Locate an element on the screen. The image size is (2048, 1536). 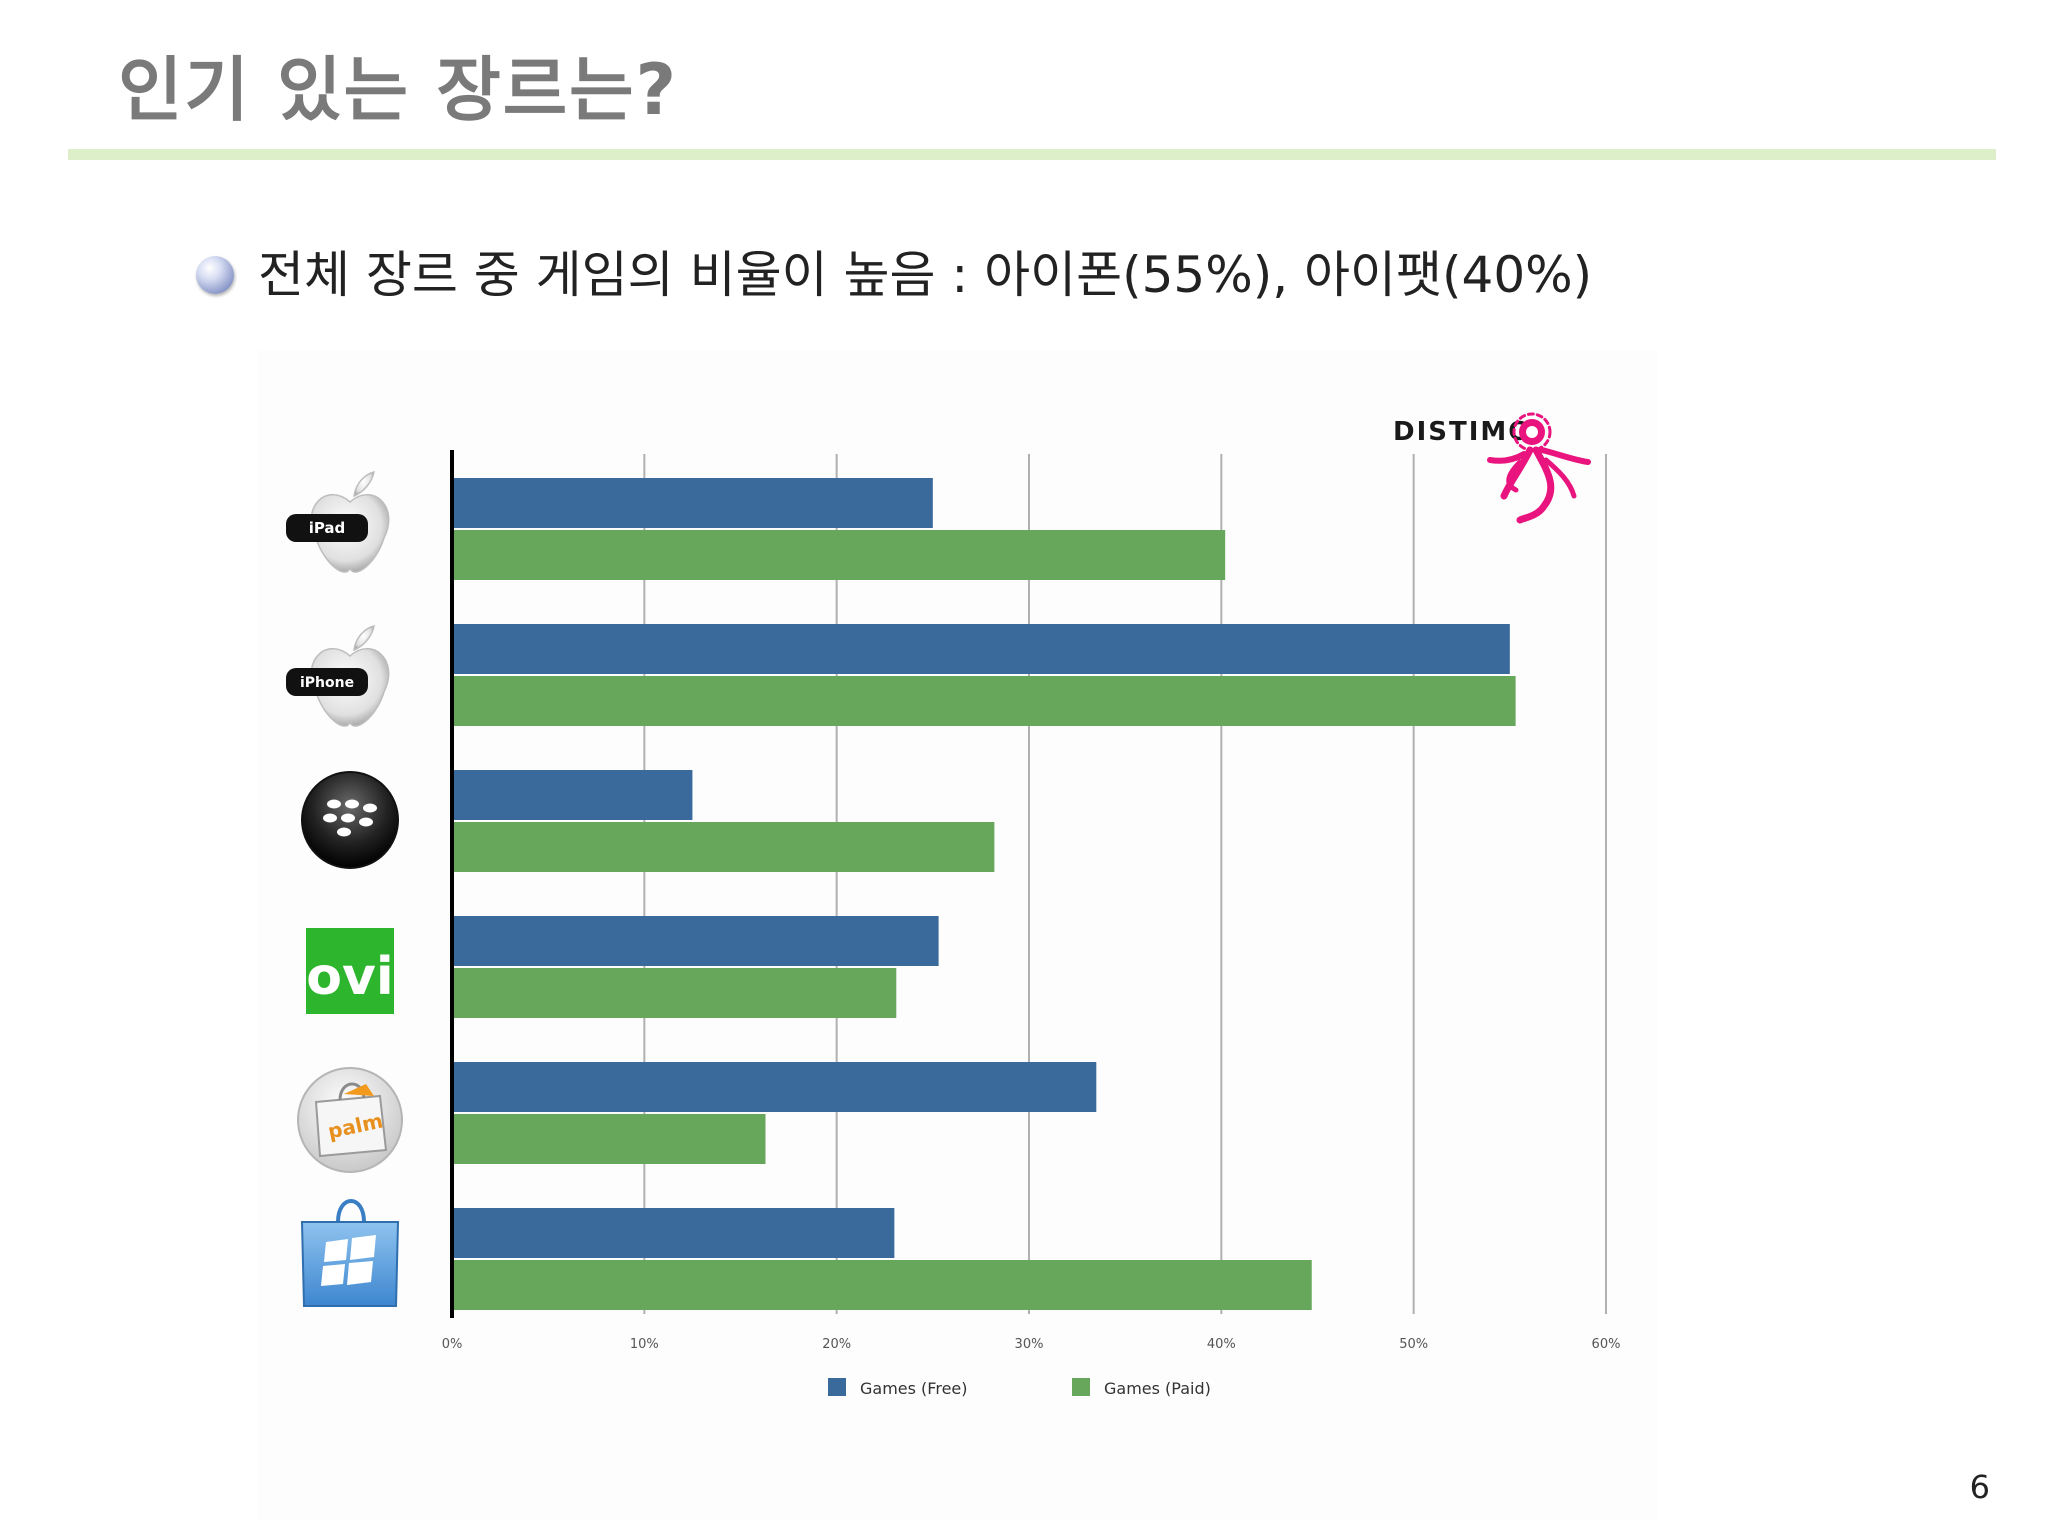
ipad-logo: iPad is located at coordinates (338, 521).